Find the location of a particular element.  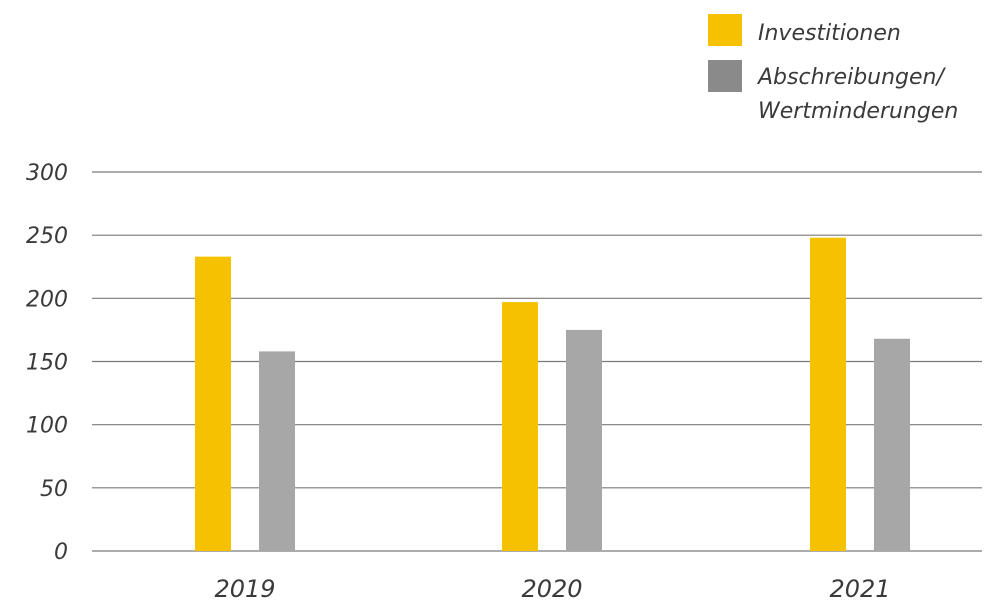

y-tick-label-150: 150 is located at coordinates (47, 363).